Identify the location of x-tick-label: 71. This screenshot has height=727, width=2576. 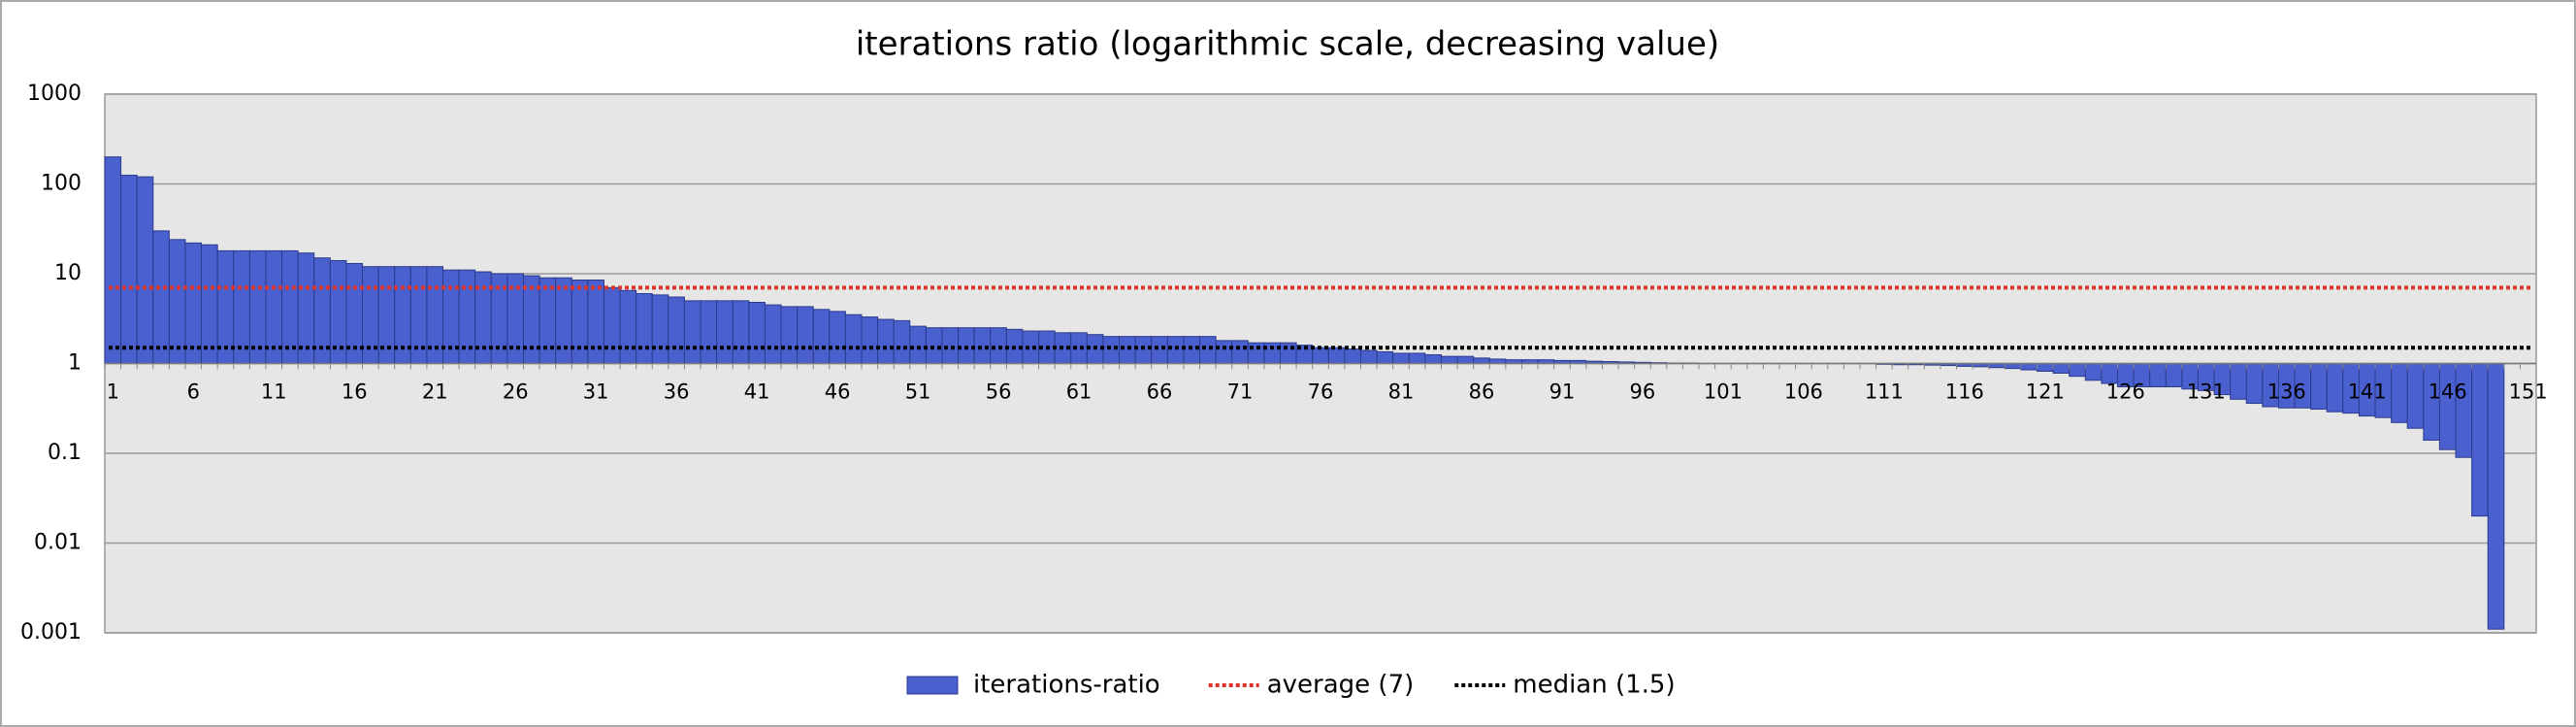
(1241, 392).